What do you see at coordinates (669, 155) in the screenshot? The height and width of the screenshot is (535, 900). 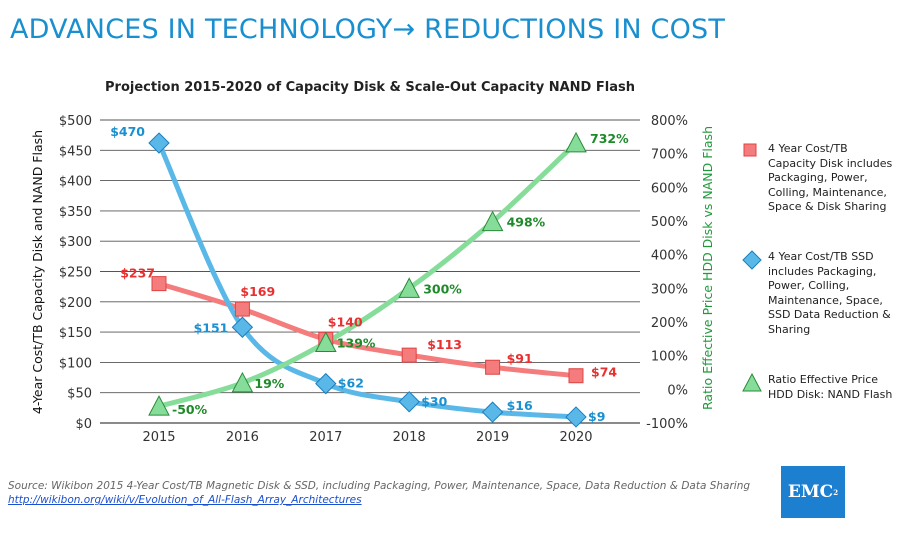 I see `right-tick-label: 700%` at bounding box center [669, 155].